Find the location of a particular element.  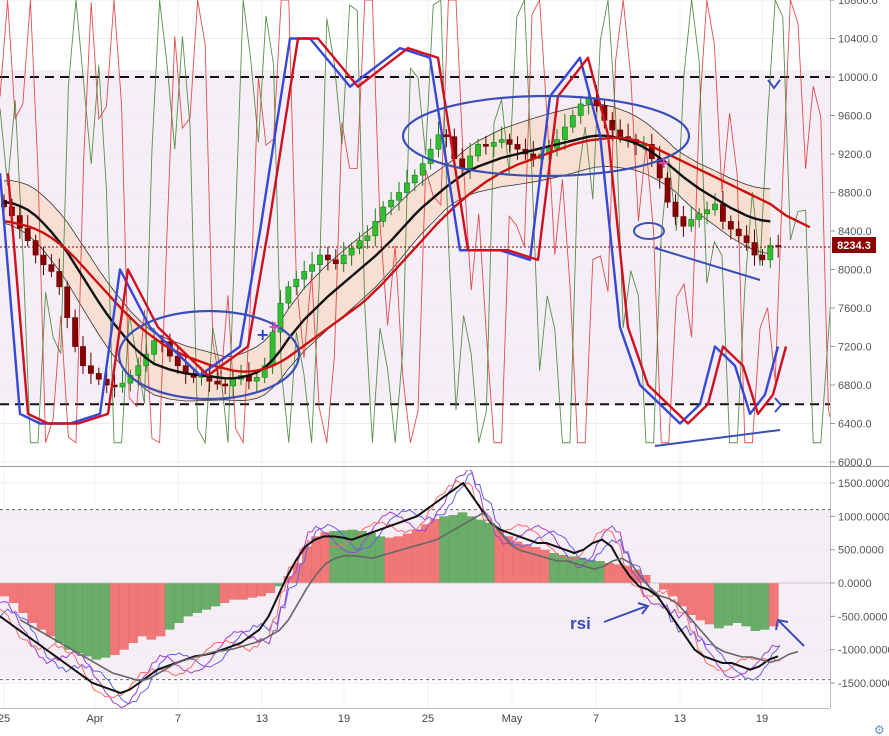

x-tick-label: Apr is located at coordinates (94, 719).